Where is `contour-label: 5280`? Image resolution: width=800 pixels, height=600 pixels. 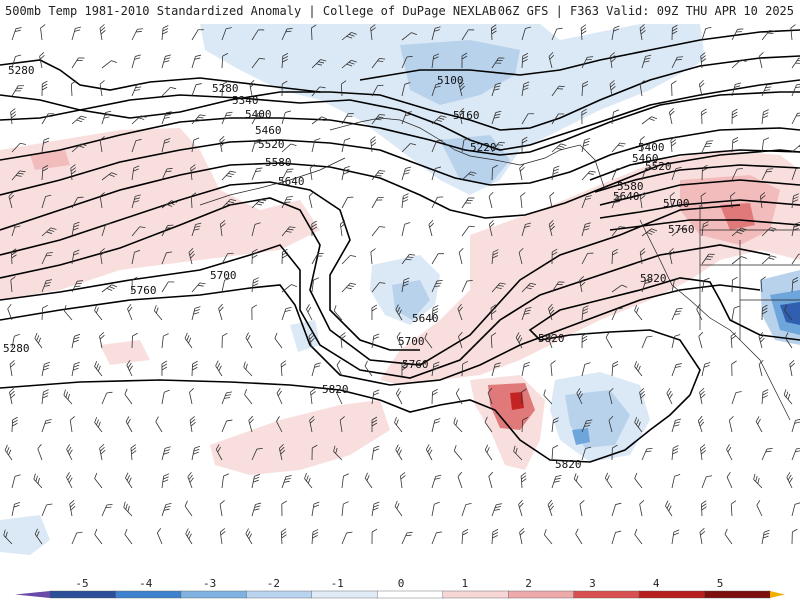 contour-label: 5280 is located at coordinates (16, 348).